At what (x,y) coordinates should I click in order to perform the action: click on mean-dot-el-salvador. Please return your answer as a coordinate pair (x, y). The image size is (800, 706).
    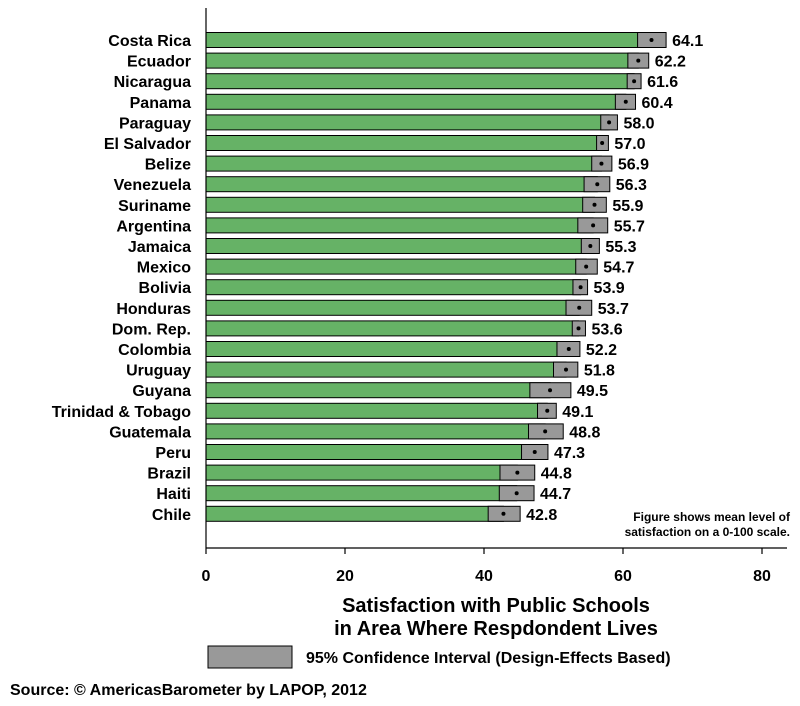
    Looking at the image, I should click on (602, 143).